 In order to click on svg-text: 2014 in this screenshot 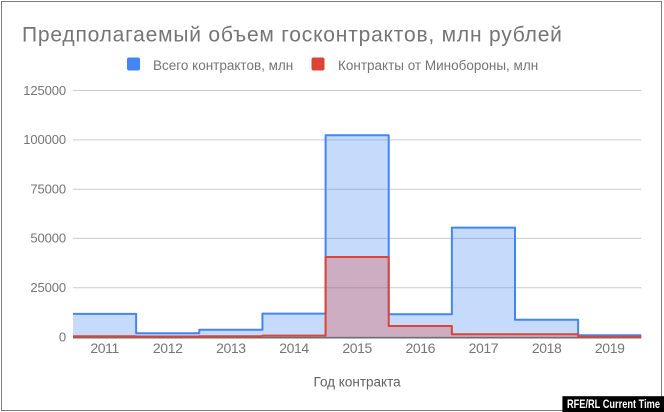, I will do `click(294, 348)`.